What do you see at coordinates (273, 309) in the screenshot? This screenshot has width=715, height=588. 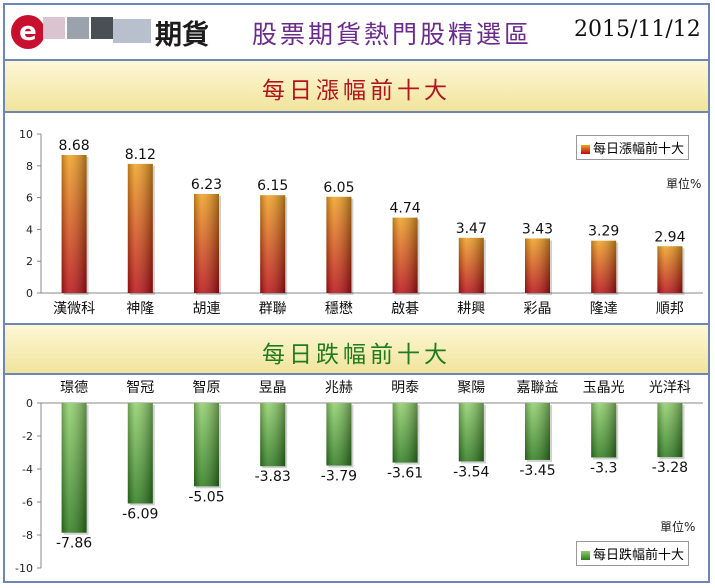 I see `category-label: 群聯` at bounding box center [273, 309].